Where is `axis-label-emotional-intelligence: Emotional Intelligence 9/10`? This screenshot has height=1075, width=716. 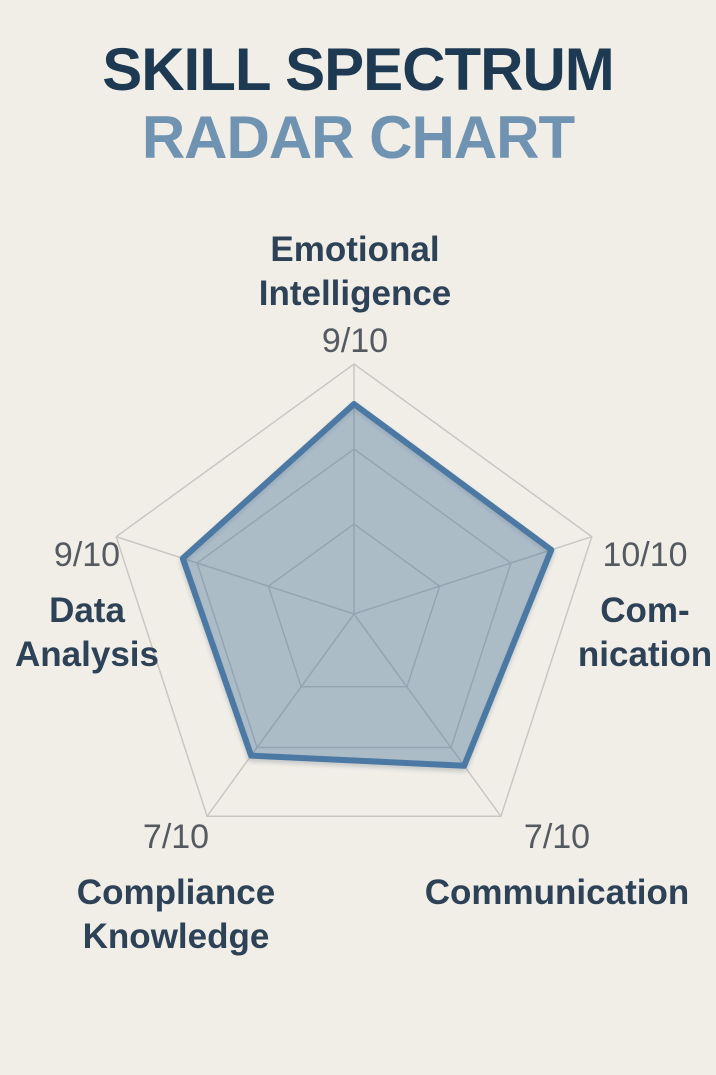
axis-label-emotional-intelligence: Emotional Intelligence 9/10 is located at coordinates (355, 295).